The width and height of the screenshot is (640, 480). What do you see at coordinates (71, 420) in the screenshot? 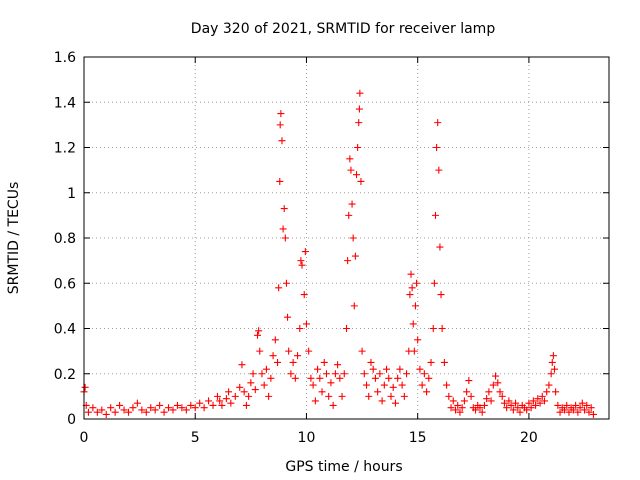
I see `y-tick-label: 0` at bounding box center [71, 420].